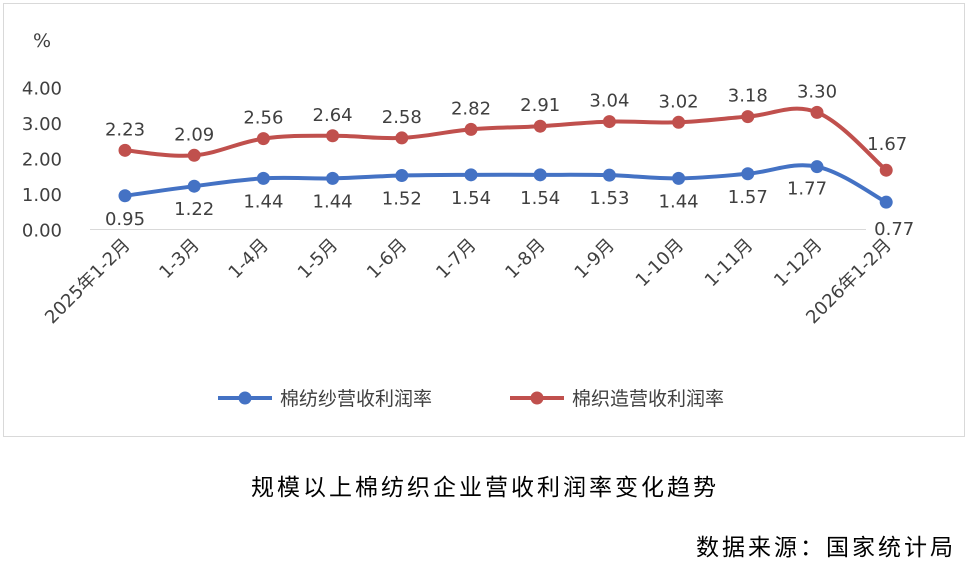  I want to click on data-label: 3.18, so click(748, 96).